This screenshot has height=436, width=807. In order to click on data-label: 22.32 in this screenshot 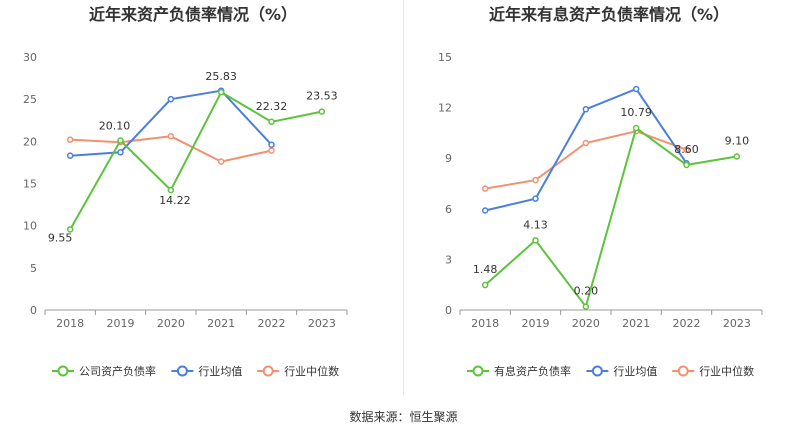, I will do `click(272, 106)`.